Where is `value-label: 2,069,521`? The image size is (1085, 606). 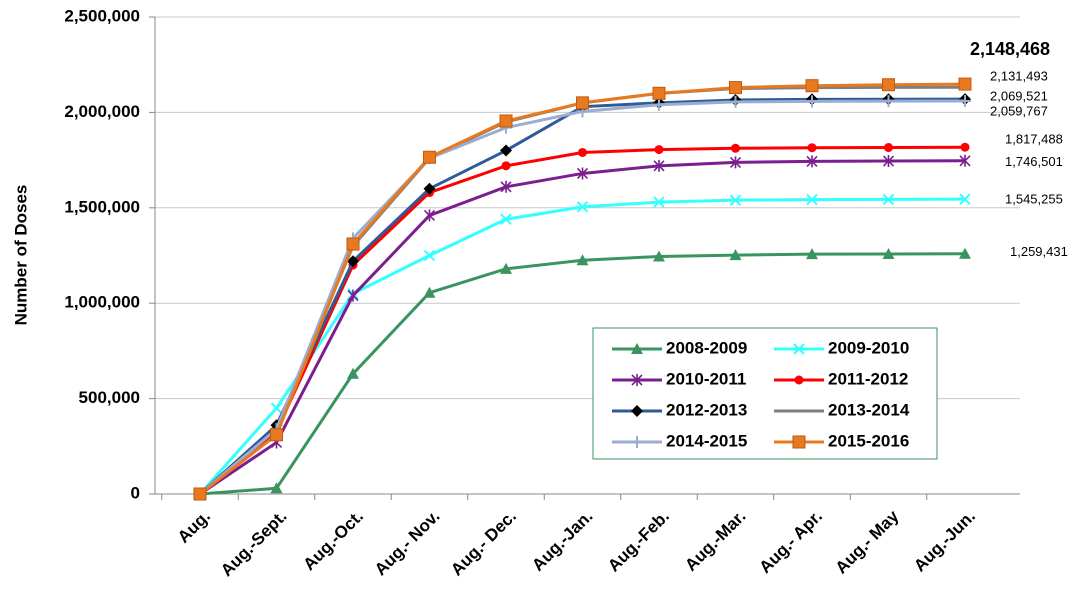
value-label: 2,069,521 is located at coordinates (1019, 96).